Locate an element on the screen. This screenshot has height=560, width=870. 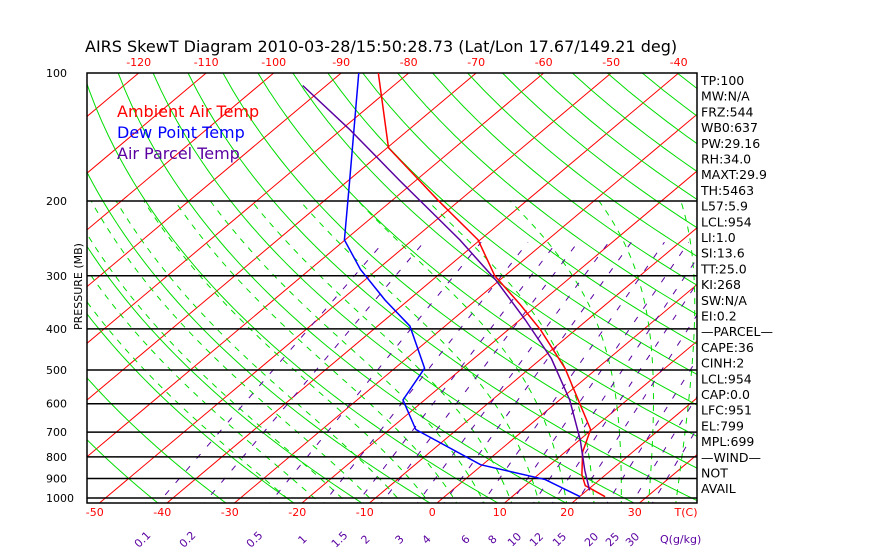
top-temp-tick-label: -110 is located at coordinates (206, 62).